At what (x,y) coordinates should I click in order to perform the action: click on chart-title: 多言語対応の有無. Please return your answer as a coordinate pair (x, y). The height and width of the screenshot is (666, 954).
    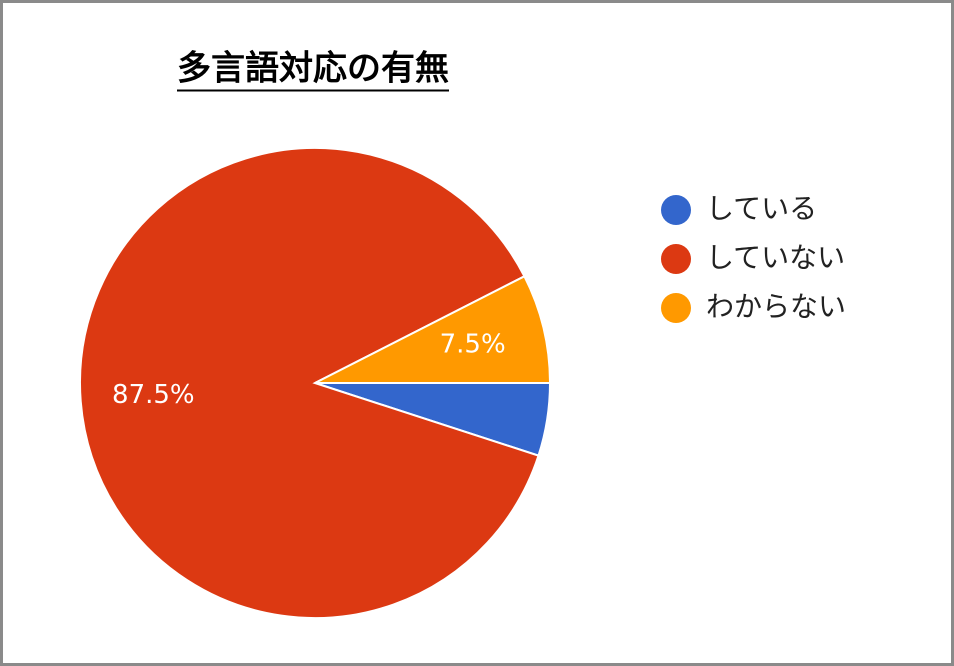
    Looking at the image, I should click on (313, 69).